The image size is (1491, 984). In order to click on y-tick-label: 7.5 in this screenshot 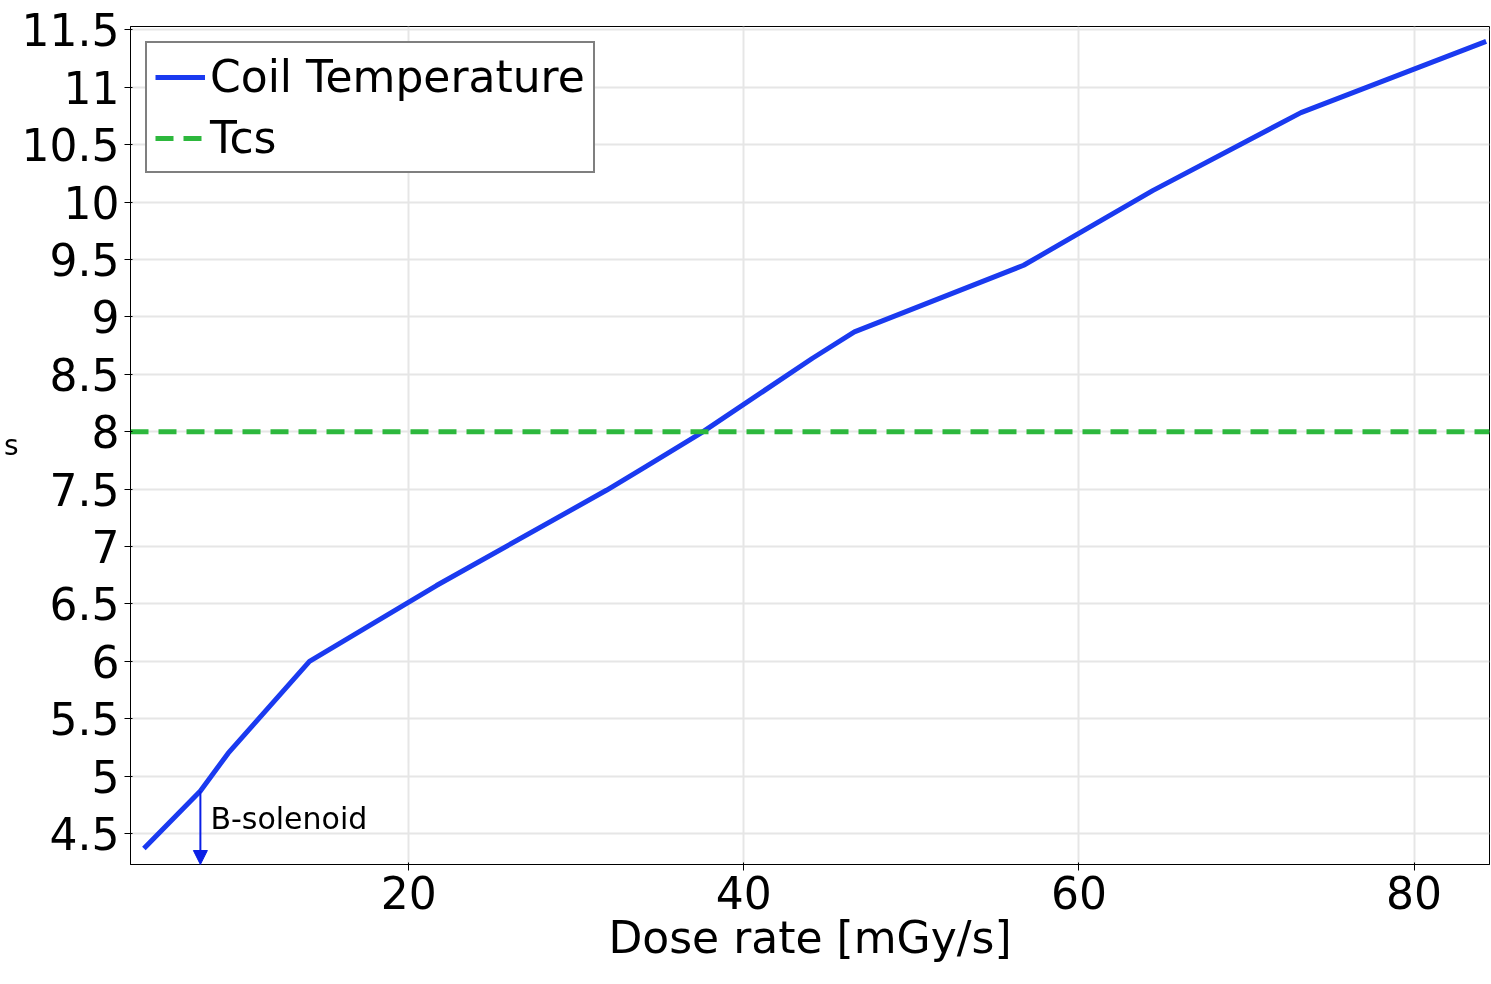, I will do `click(84, 490)`.